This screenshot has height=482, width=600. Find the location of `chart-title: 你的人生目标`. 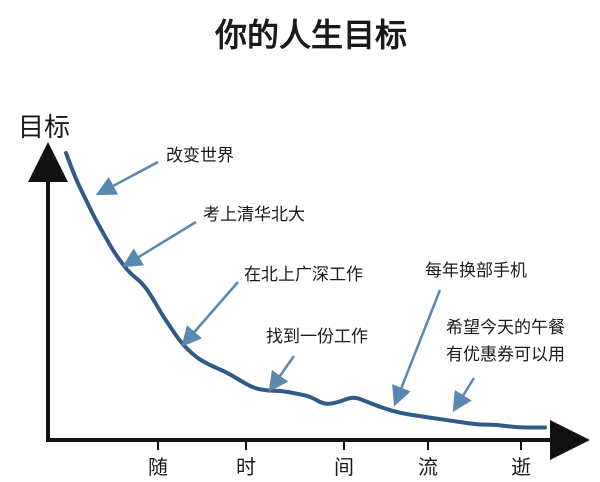

chart-title: 你的人生目标 is located at coordinates (310, 35).